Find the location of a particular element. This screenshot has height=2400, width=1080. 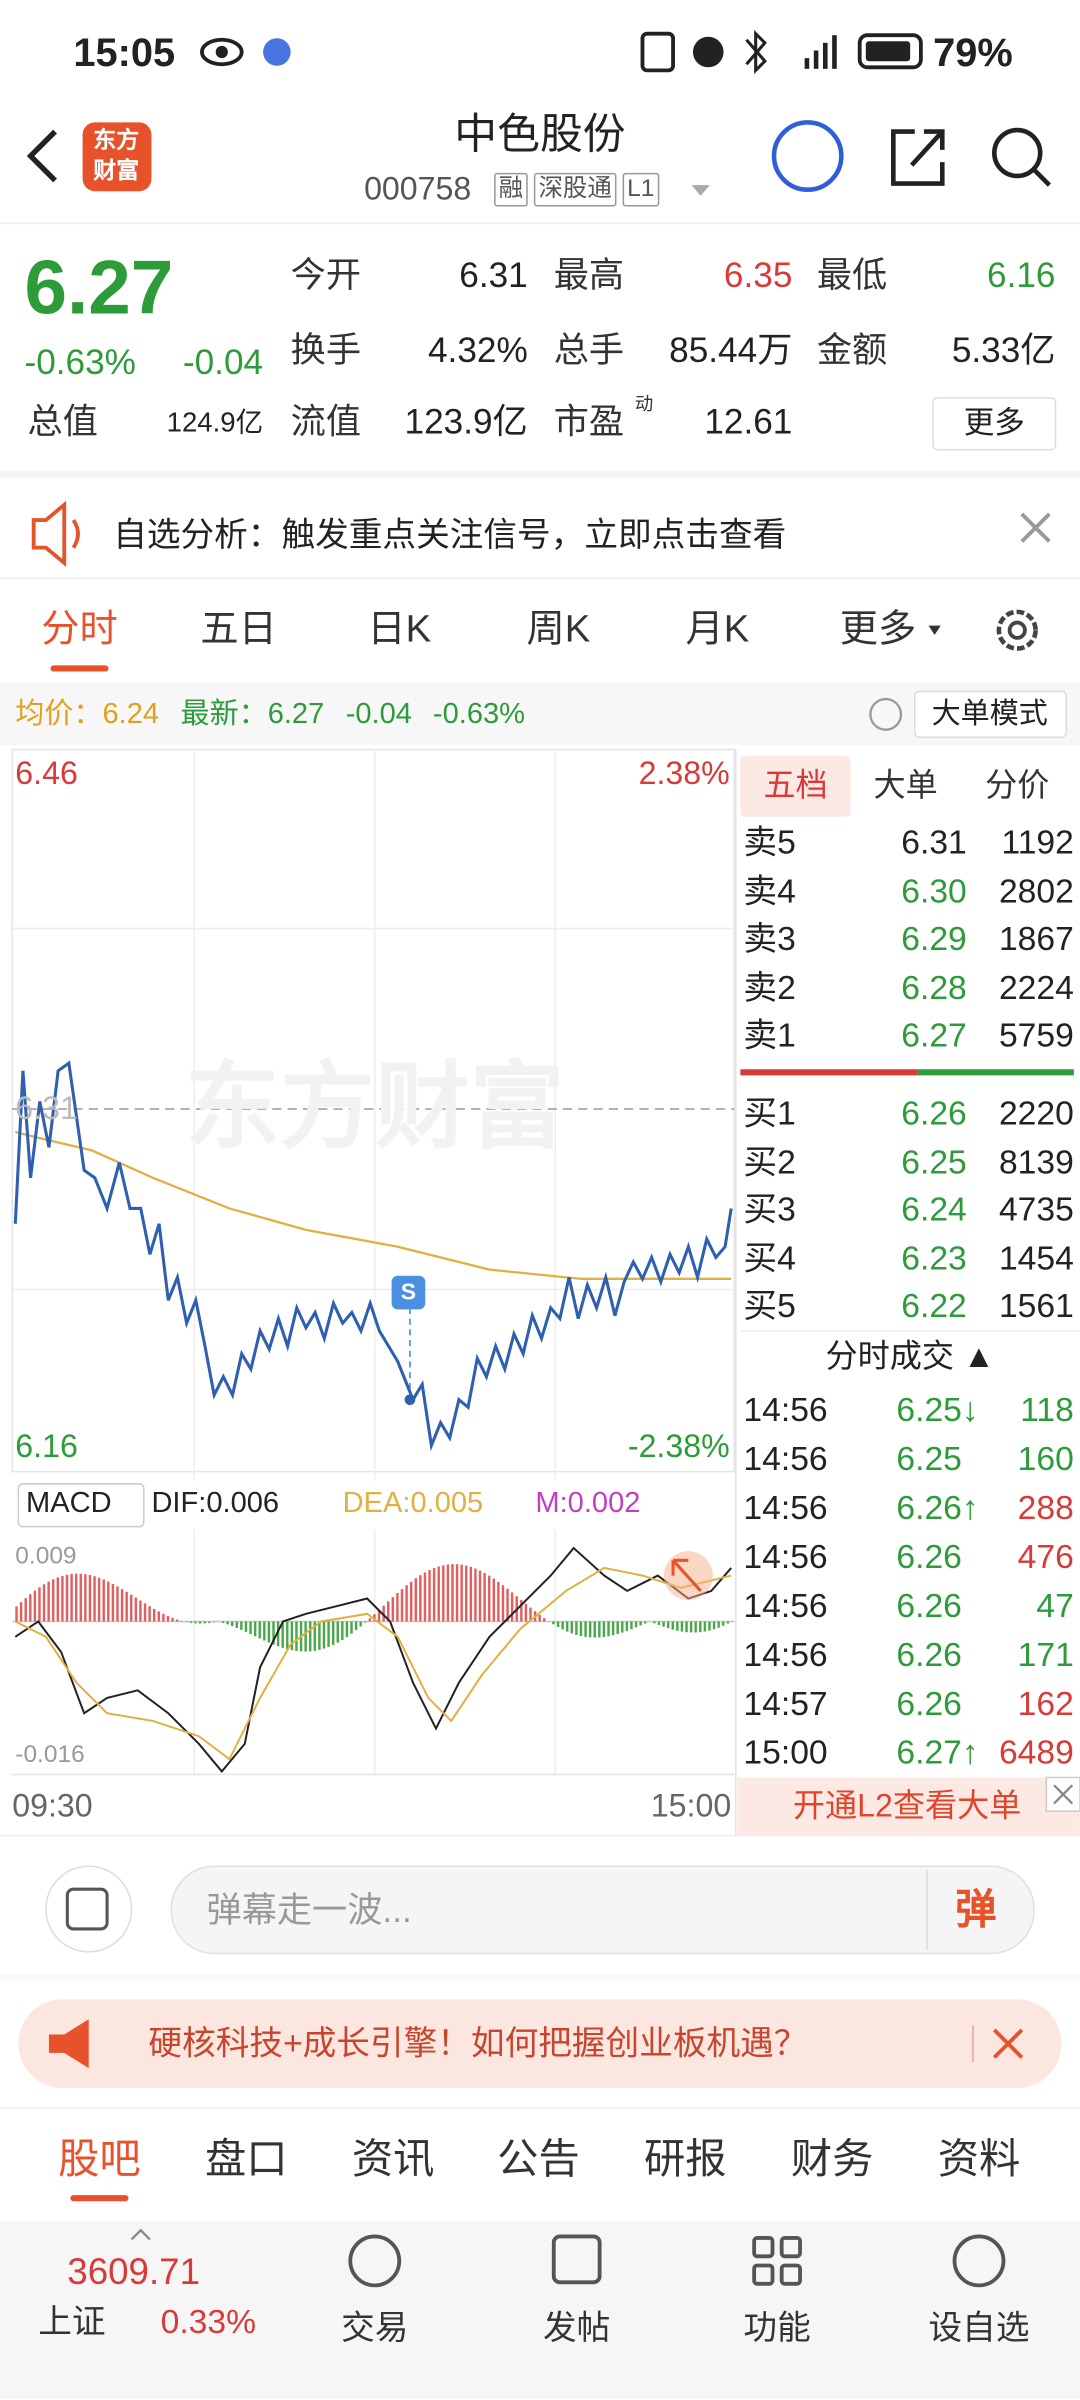

danmaku-button: 弹 is located at coordinates (976, 1909).